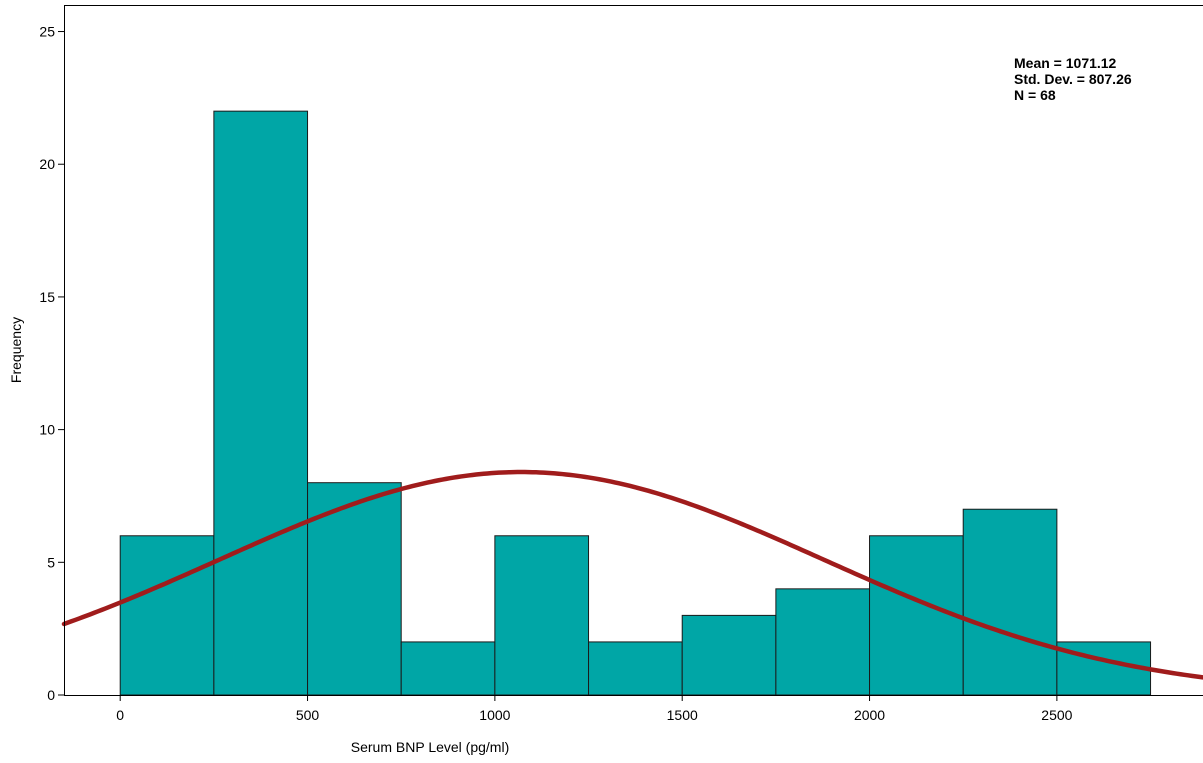  I want to click on x-axis-ticks: 0 500 1000 1500 2000 2500, so click(594, 709).